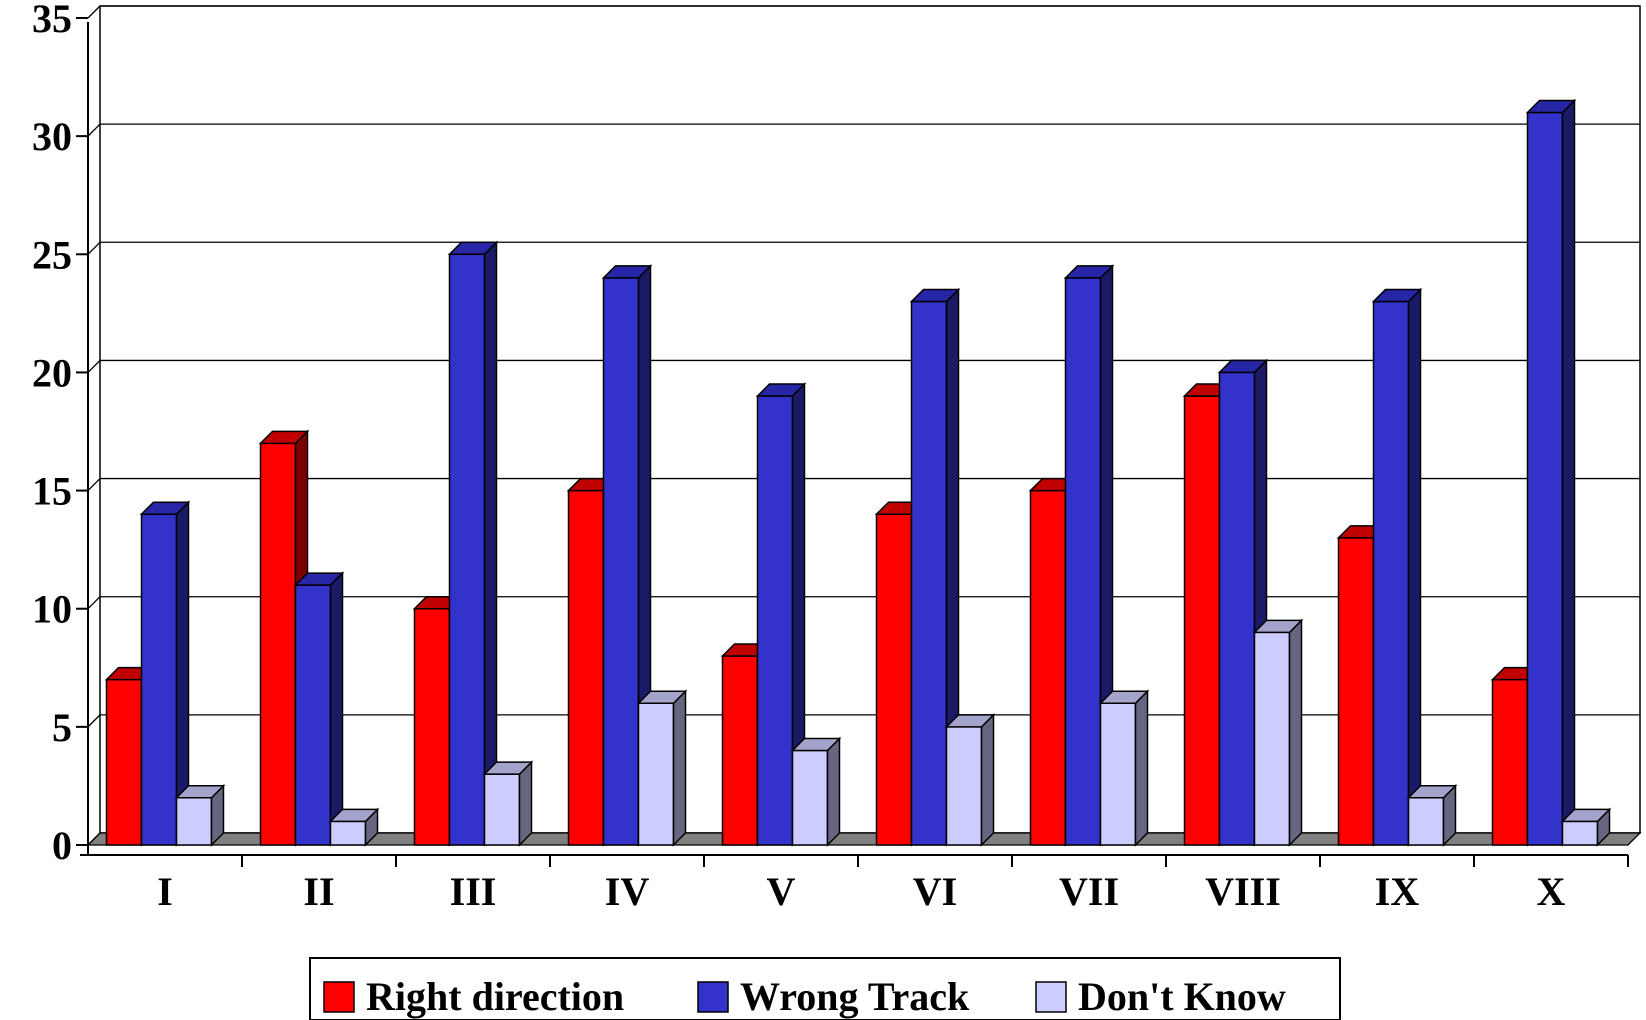 The width and height of the screenshot is (1646, 1020). Describe the element at coordinates (495, 996) in the screenshot. I see `legend-label: Right direction` at that location.